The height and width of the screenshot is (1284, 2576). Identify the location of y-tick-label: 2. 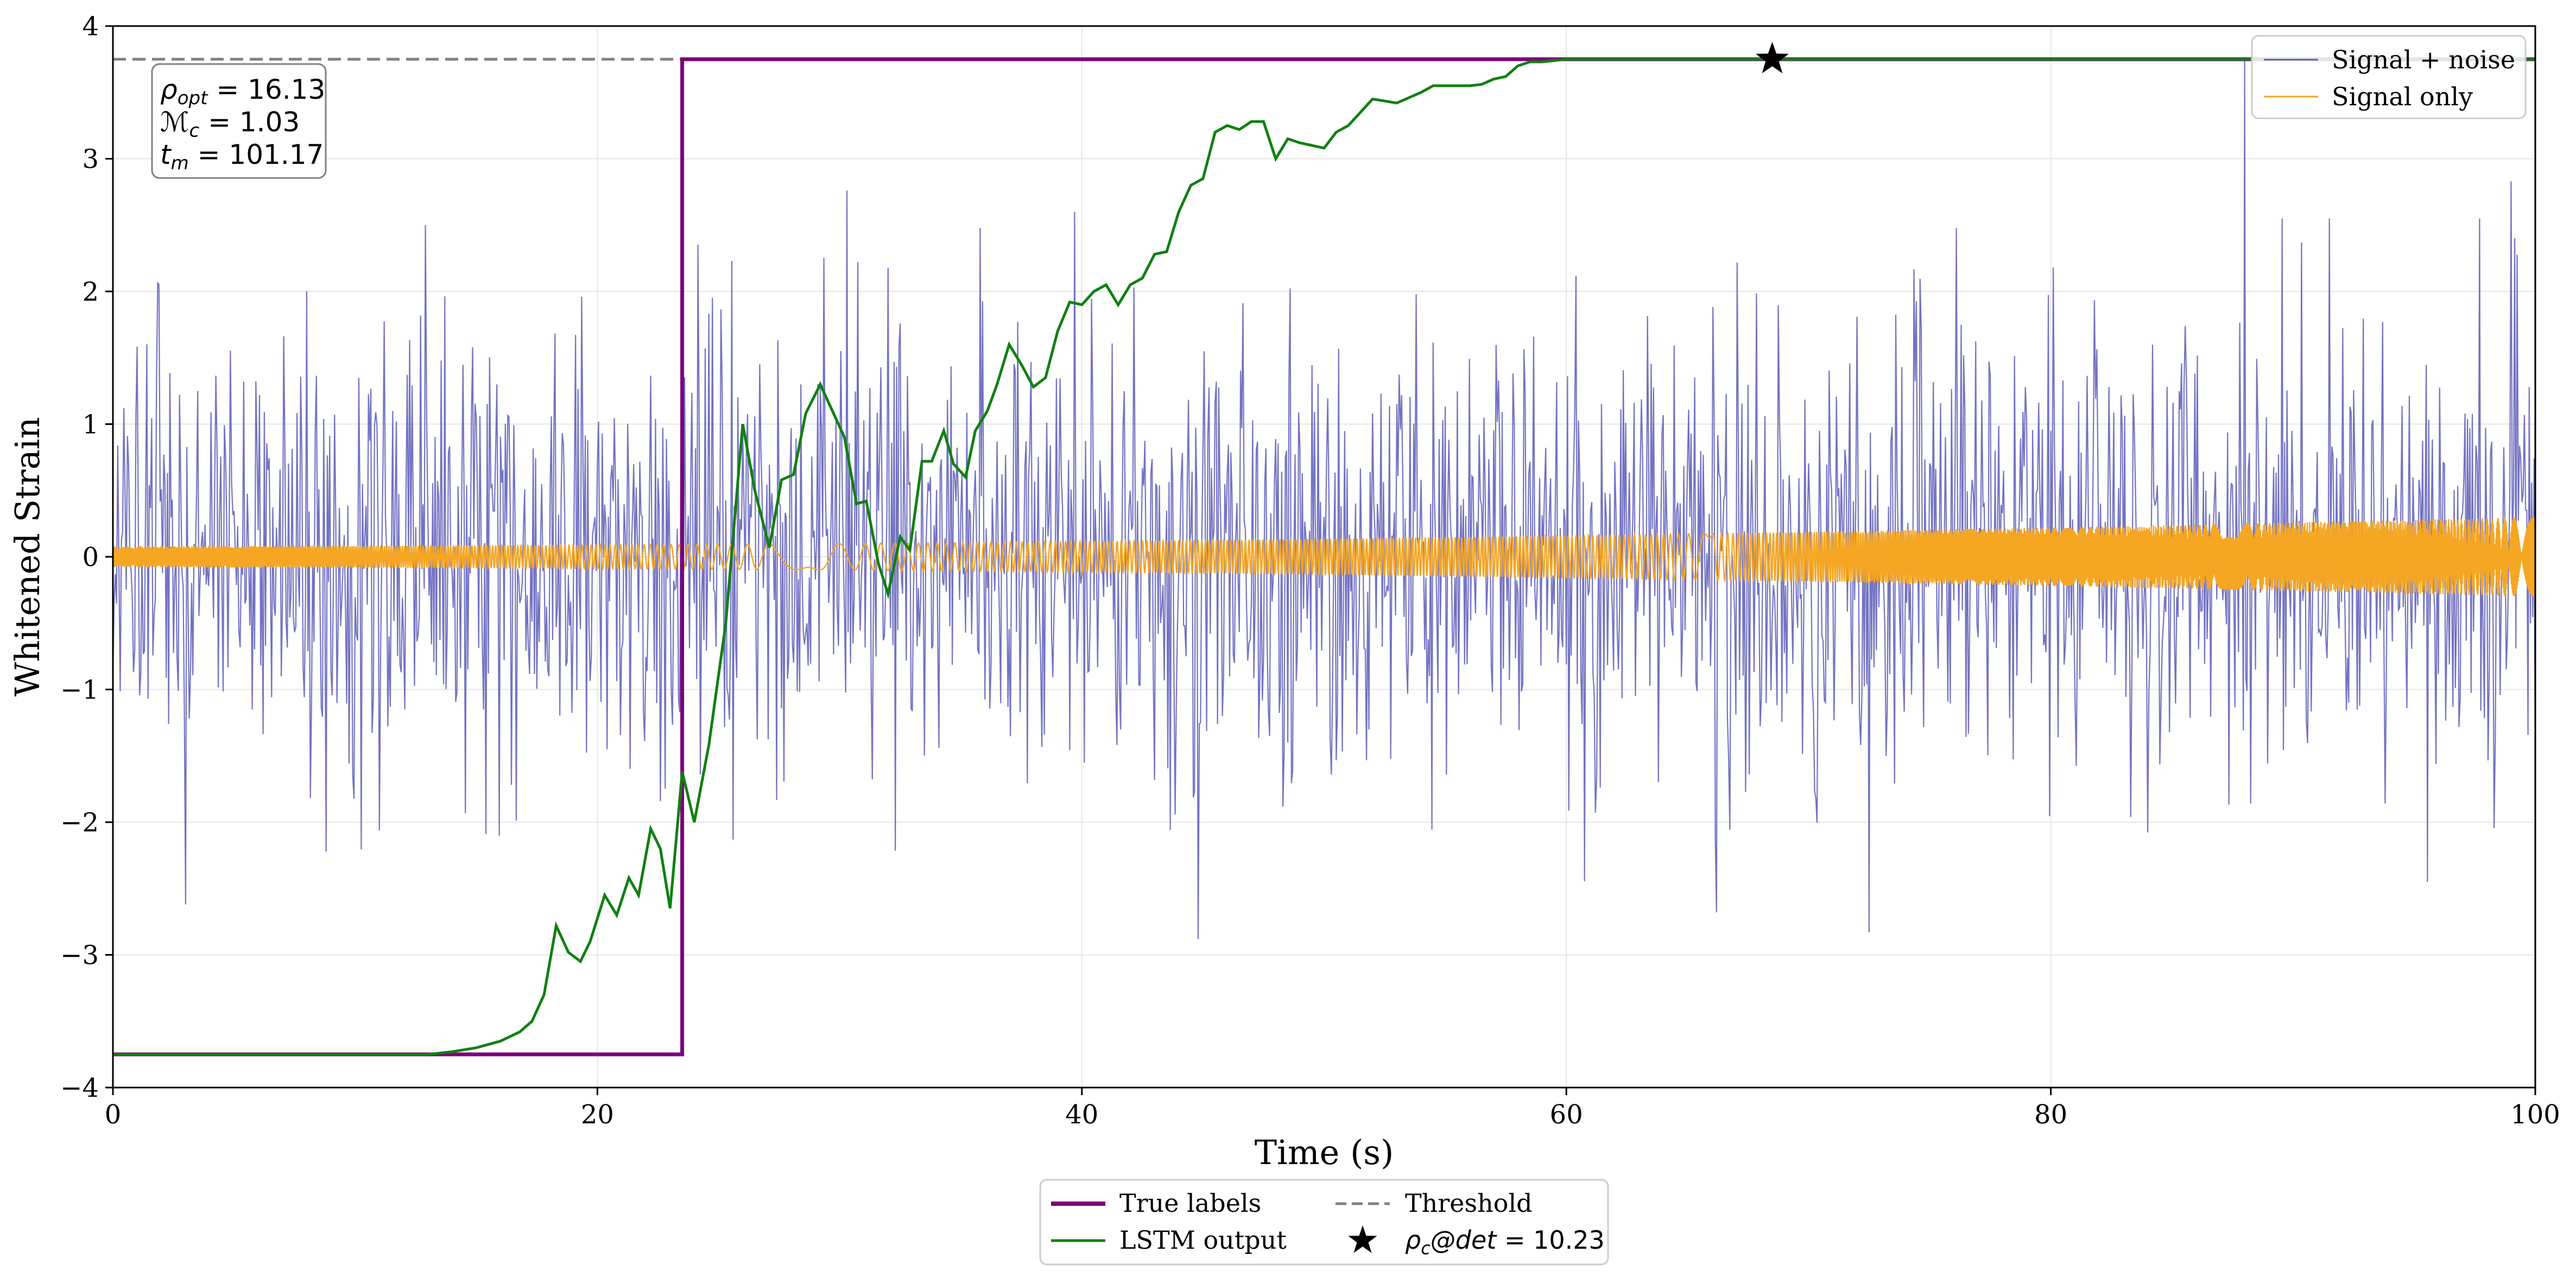
(90, 292).